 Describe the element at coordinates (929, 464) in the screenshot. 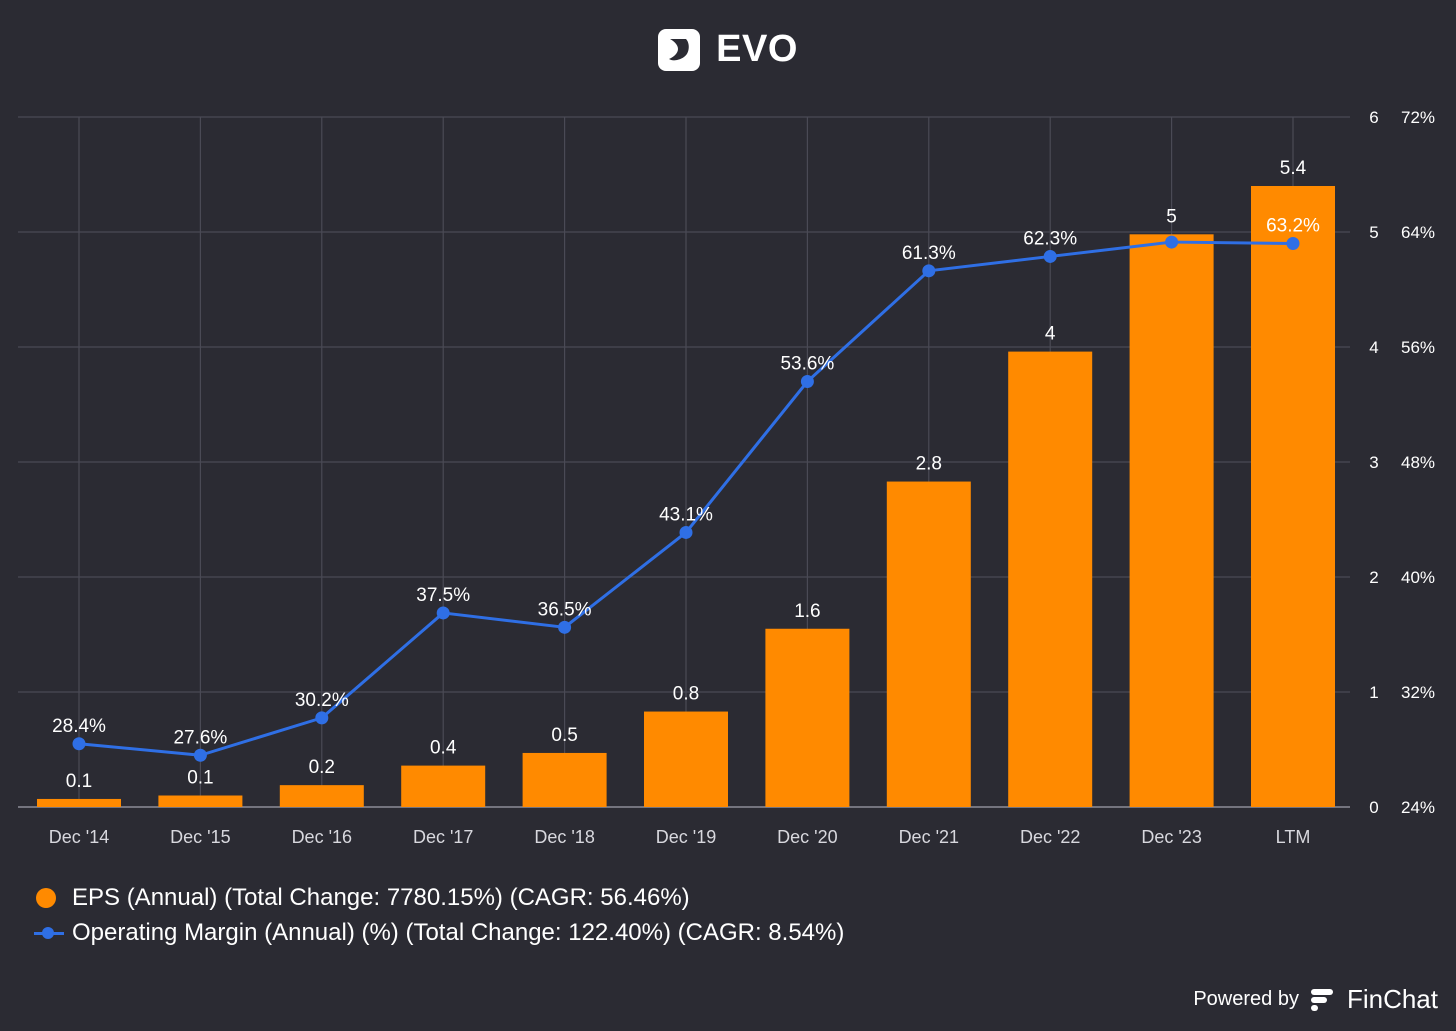

I see `eps-data-label: 2.8` at that location.